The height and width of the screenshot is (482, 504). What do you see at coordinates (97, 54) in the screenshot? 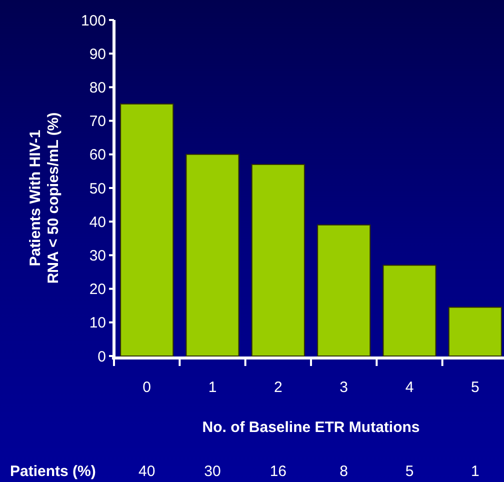
I see `y-tick-label: 90` at bounding box center [97, 54].